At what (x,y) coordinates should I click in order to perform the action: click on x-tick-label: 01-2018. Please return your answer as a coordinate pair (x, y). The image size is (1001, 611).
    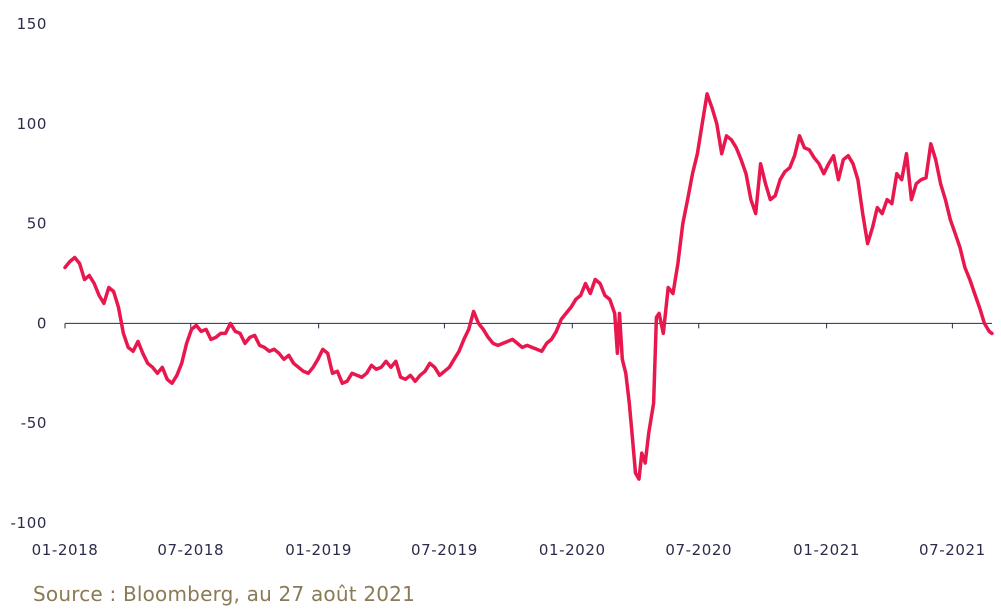
    Looking at the image, I should click on (65, 550).